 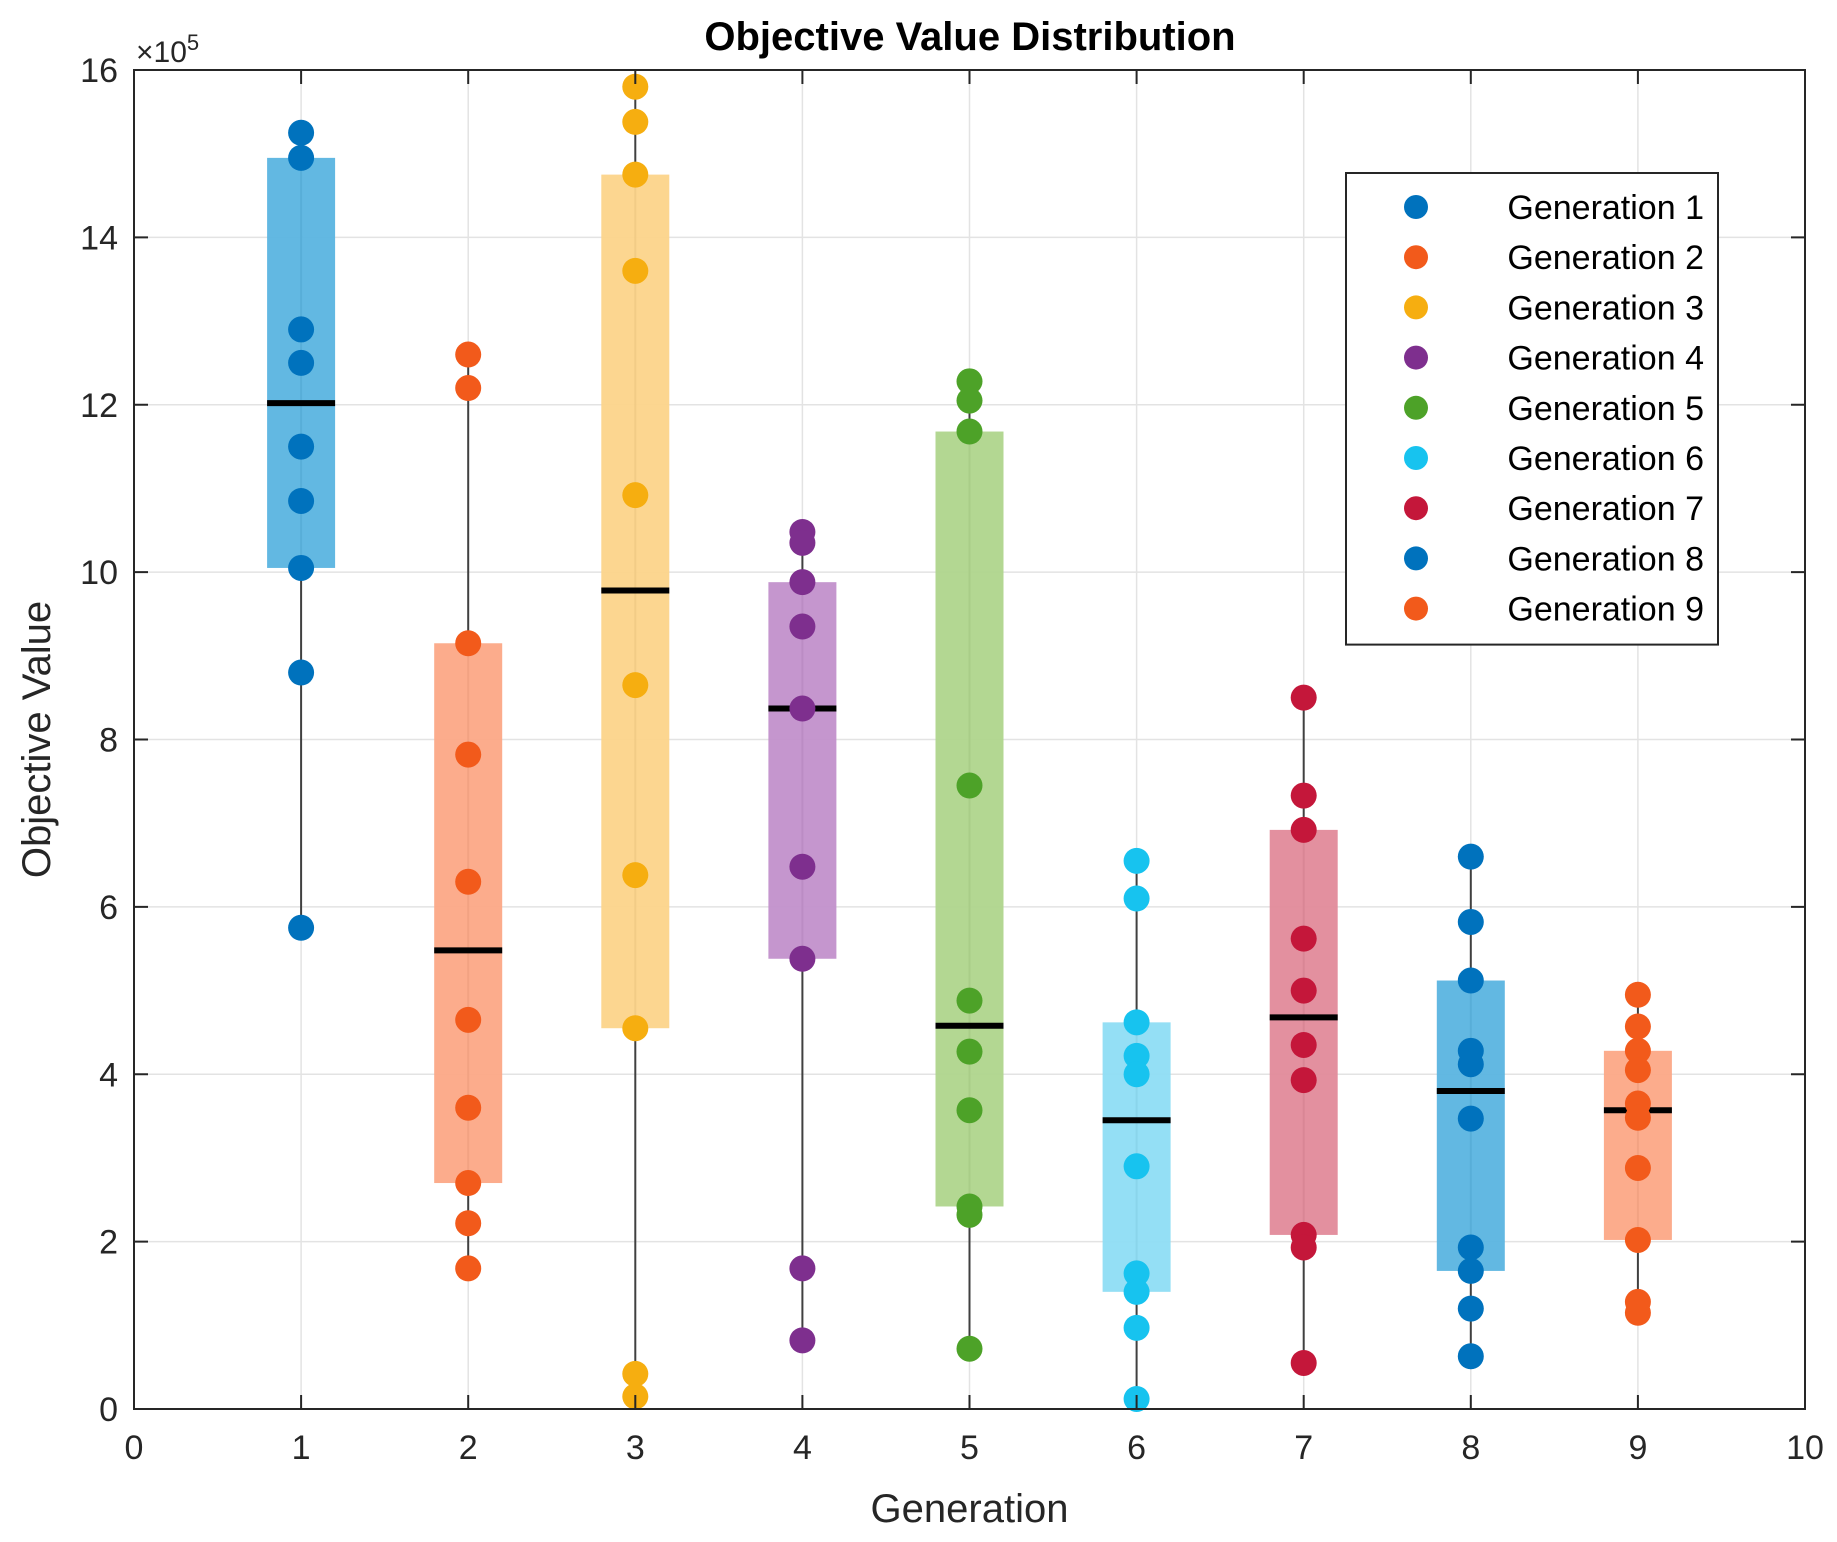 I want to click on legend-label: Generation 8, so click(x=1605, y=559).